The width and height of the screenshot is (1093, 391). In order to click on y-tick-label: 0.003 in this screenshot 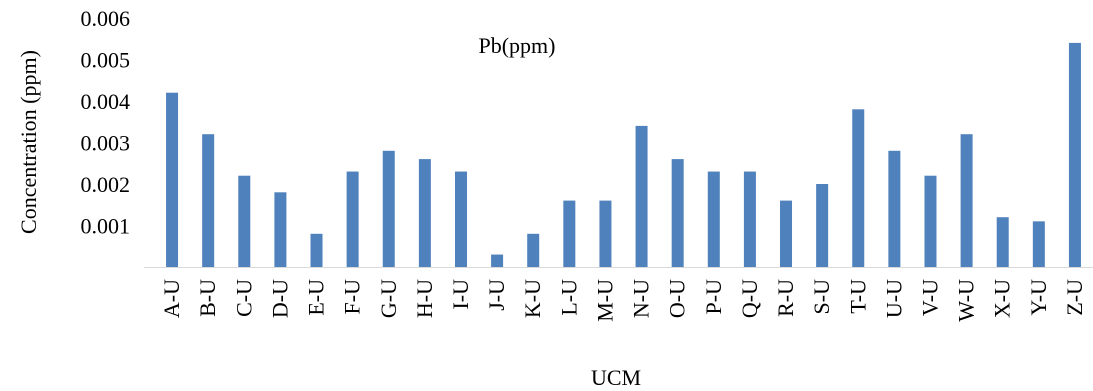, I will do `click(106, 143)`.